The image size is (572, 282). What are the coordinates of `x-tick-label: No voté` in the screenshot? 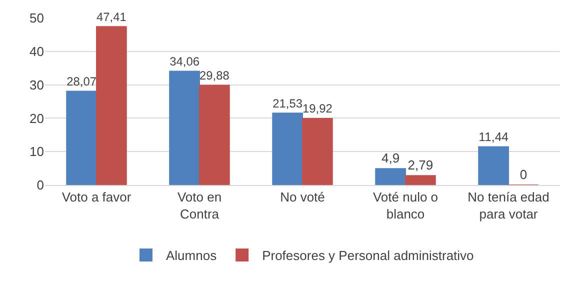 It's located at (302, 197).